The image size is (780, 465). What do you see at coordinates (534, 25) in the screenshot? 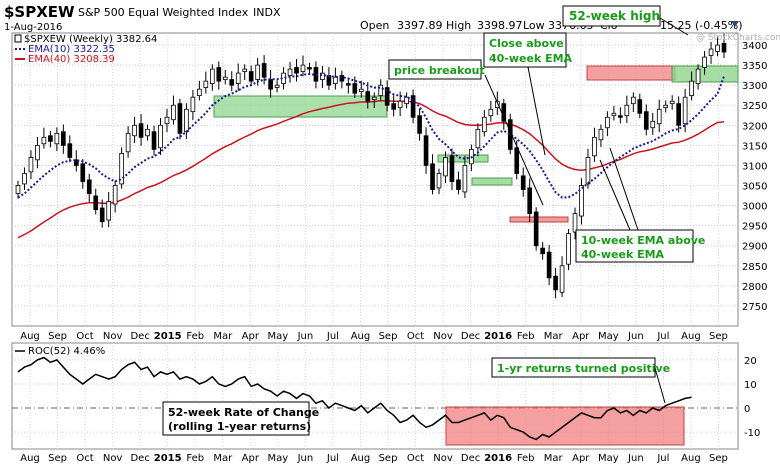
I see `low-label: Low` at bounding box center [534, 25].